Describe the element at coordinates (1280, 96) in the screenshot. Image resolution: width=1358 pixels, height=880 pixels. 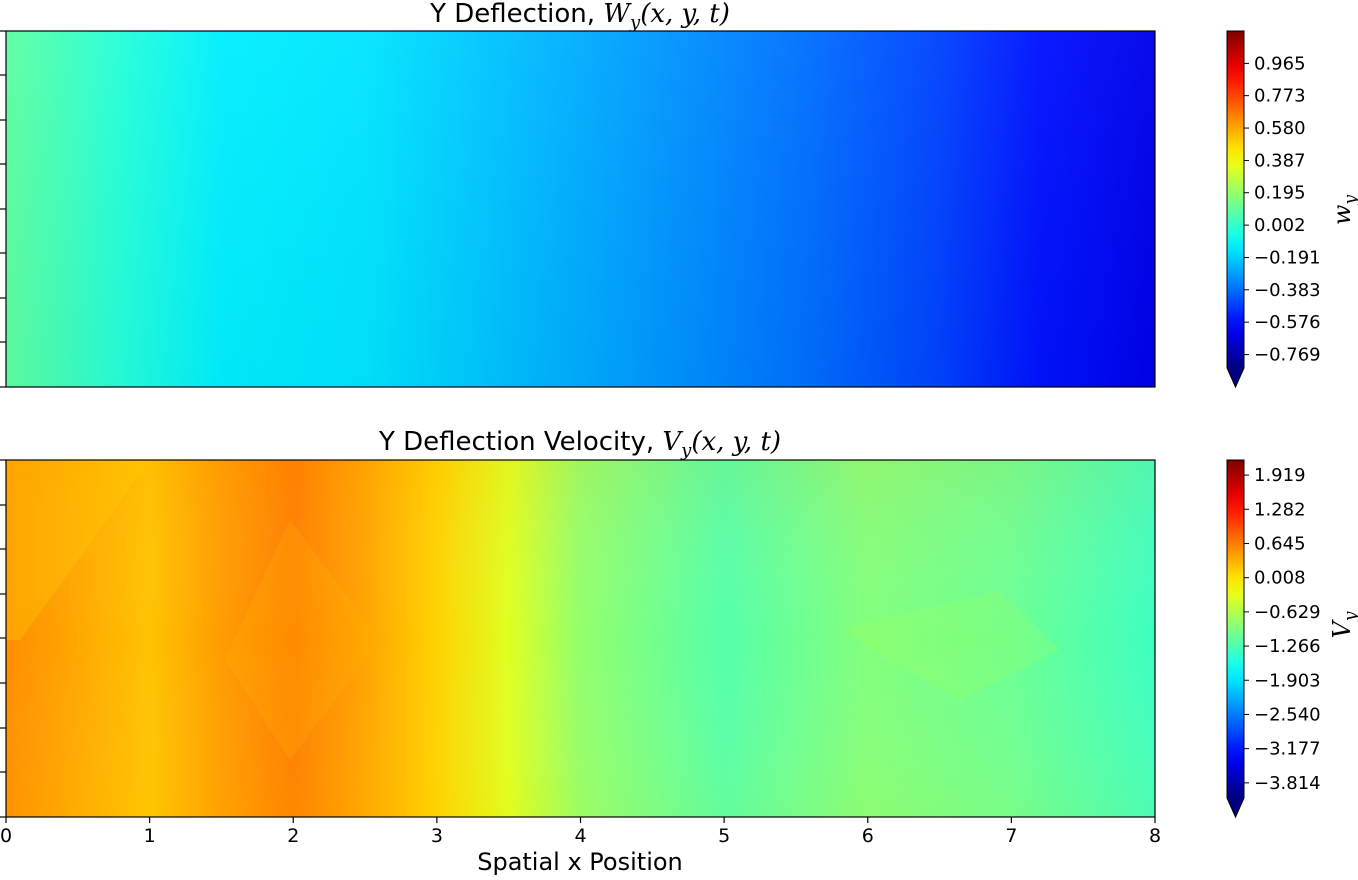
I see `colorbar-tick-label: 0.773` at that location.